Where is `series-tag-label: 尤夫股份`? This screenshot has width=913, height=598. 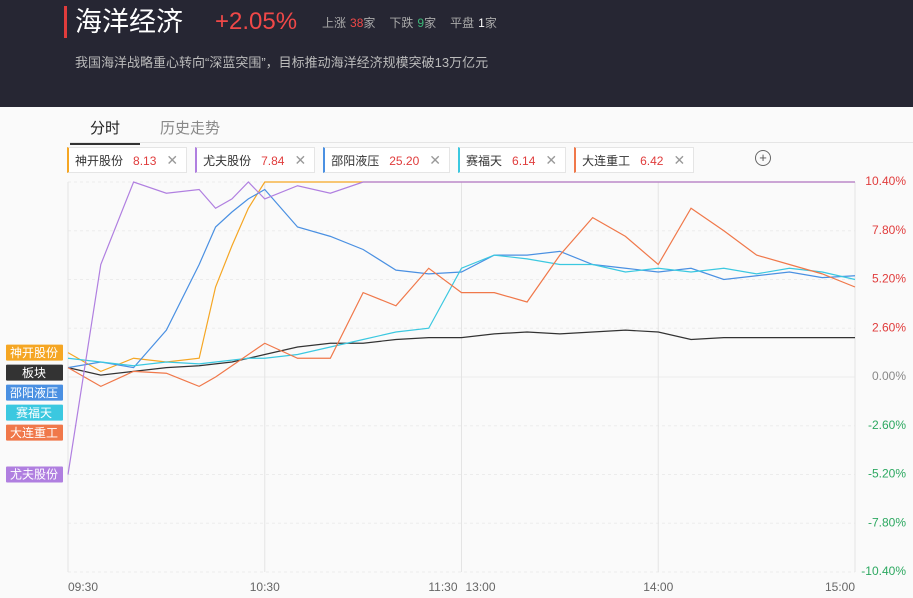
series-tag-label: 尤夫股份 is located at coordinates (34, 475).